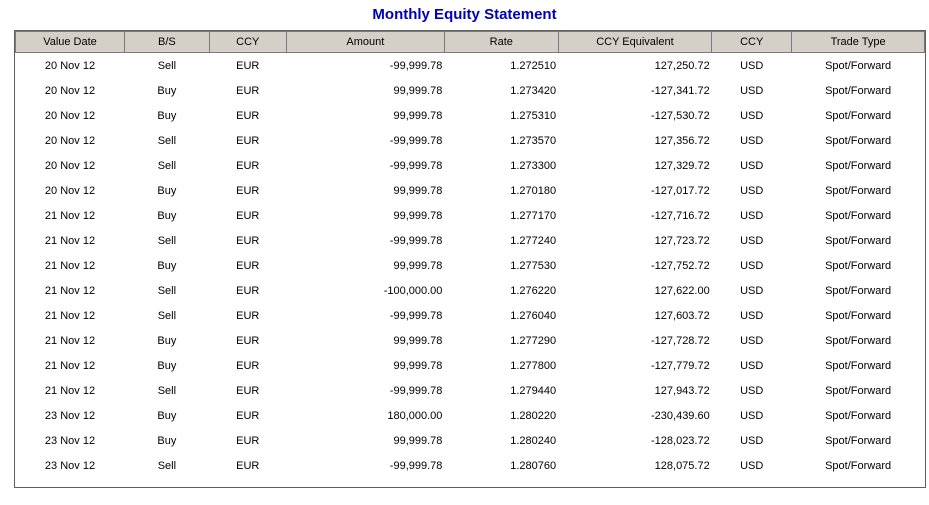  I want to click on cell-rate: 1.280760, so click(533, 465).